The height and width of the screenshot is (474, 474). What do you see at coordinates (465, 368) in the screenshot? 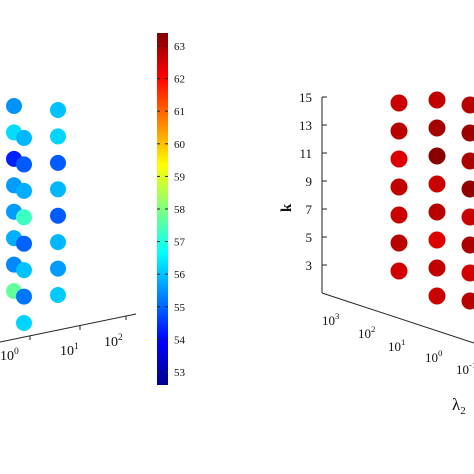
I see `right-x-tick-label: 10⁻¹` at bounding box center [465, 368].